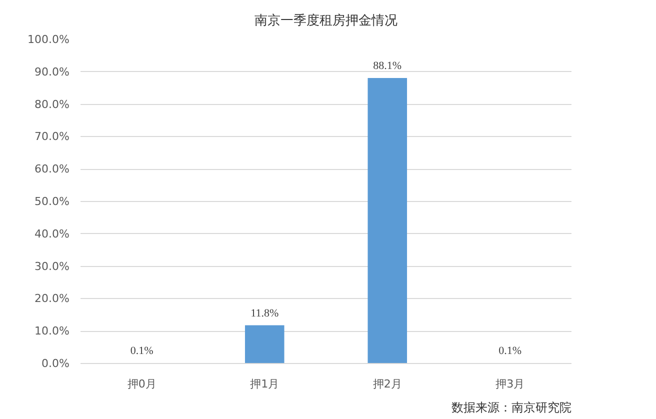  Describe the element at coordinates (56, 363) in the screenshot. I see `y-tick-label: 0.0%` at that location.